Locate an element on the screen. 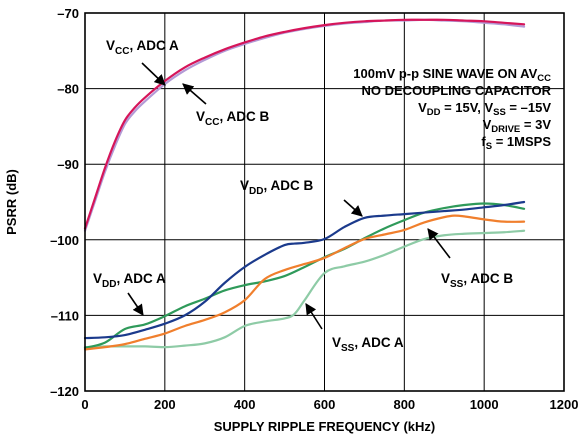 Image resolution: width=580 pixels, height=442 pixels. condition-line: 100mV p-p SINE WAVE ON AVCC is located at coordinates (452, 75).